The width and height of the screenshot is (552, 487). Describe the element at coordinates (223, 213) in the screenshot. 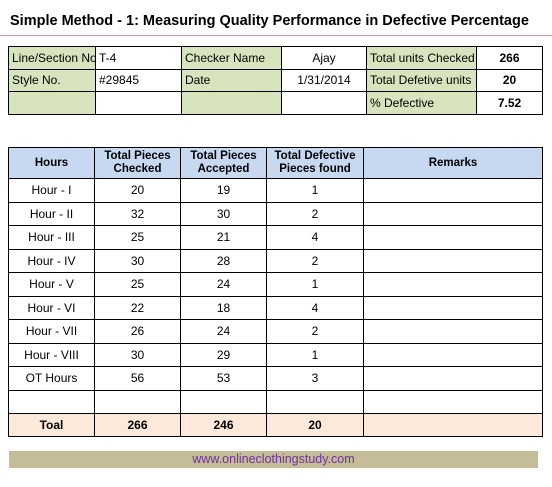

I see `accepted-cell: 30` at that location.